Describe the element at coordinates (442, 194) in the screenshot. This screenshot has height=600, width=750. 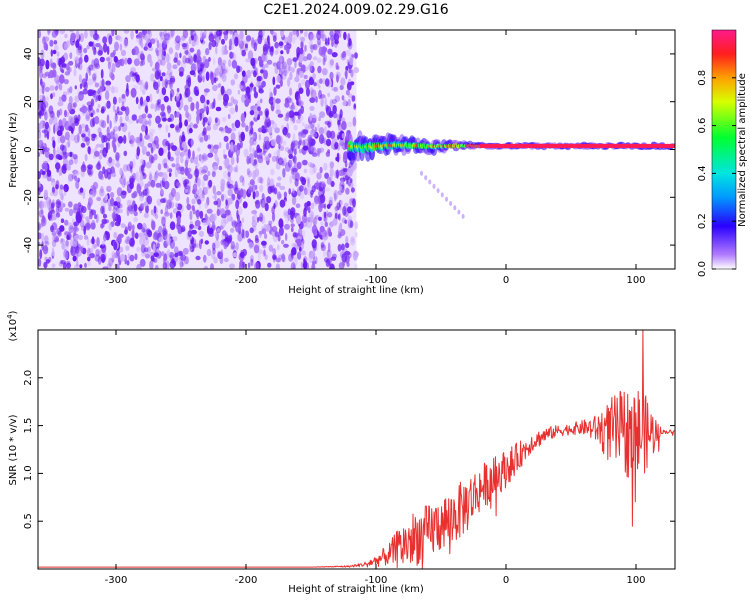
I see `faint-branch` at that location.